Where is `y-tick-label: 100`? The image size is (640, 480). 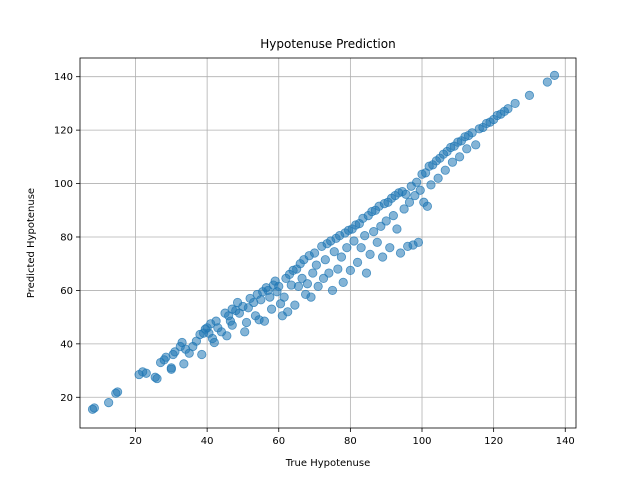
y-tick-label: 100 is located at coordinates (63, 184).